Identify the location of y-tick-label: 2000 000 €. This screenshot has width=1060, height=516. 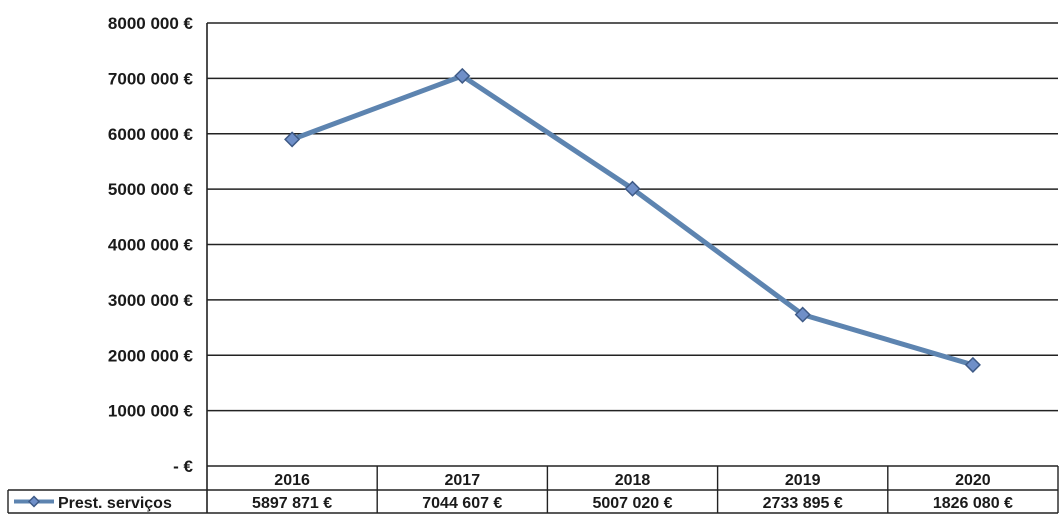
(151, 355).